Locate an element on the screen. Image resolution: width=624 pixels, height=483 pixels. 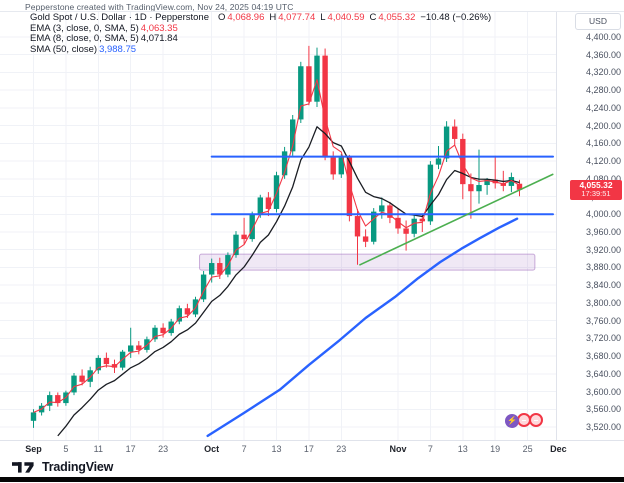
sma50-value: 3,988.75 is located at coordinates (118, 49).